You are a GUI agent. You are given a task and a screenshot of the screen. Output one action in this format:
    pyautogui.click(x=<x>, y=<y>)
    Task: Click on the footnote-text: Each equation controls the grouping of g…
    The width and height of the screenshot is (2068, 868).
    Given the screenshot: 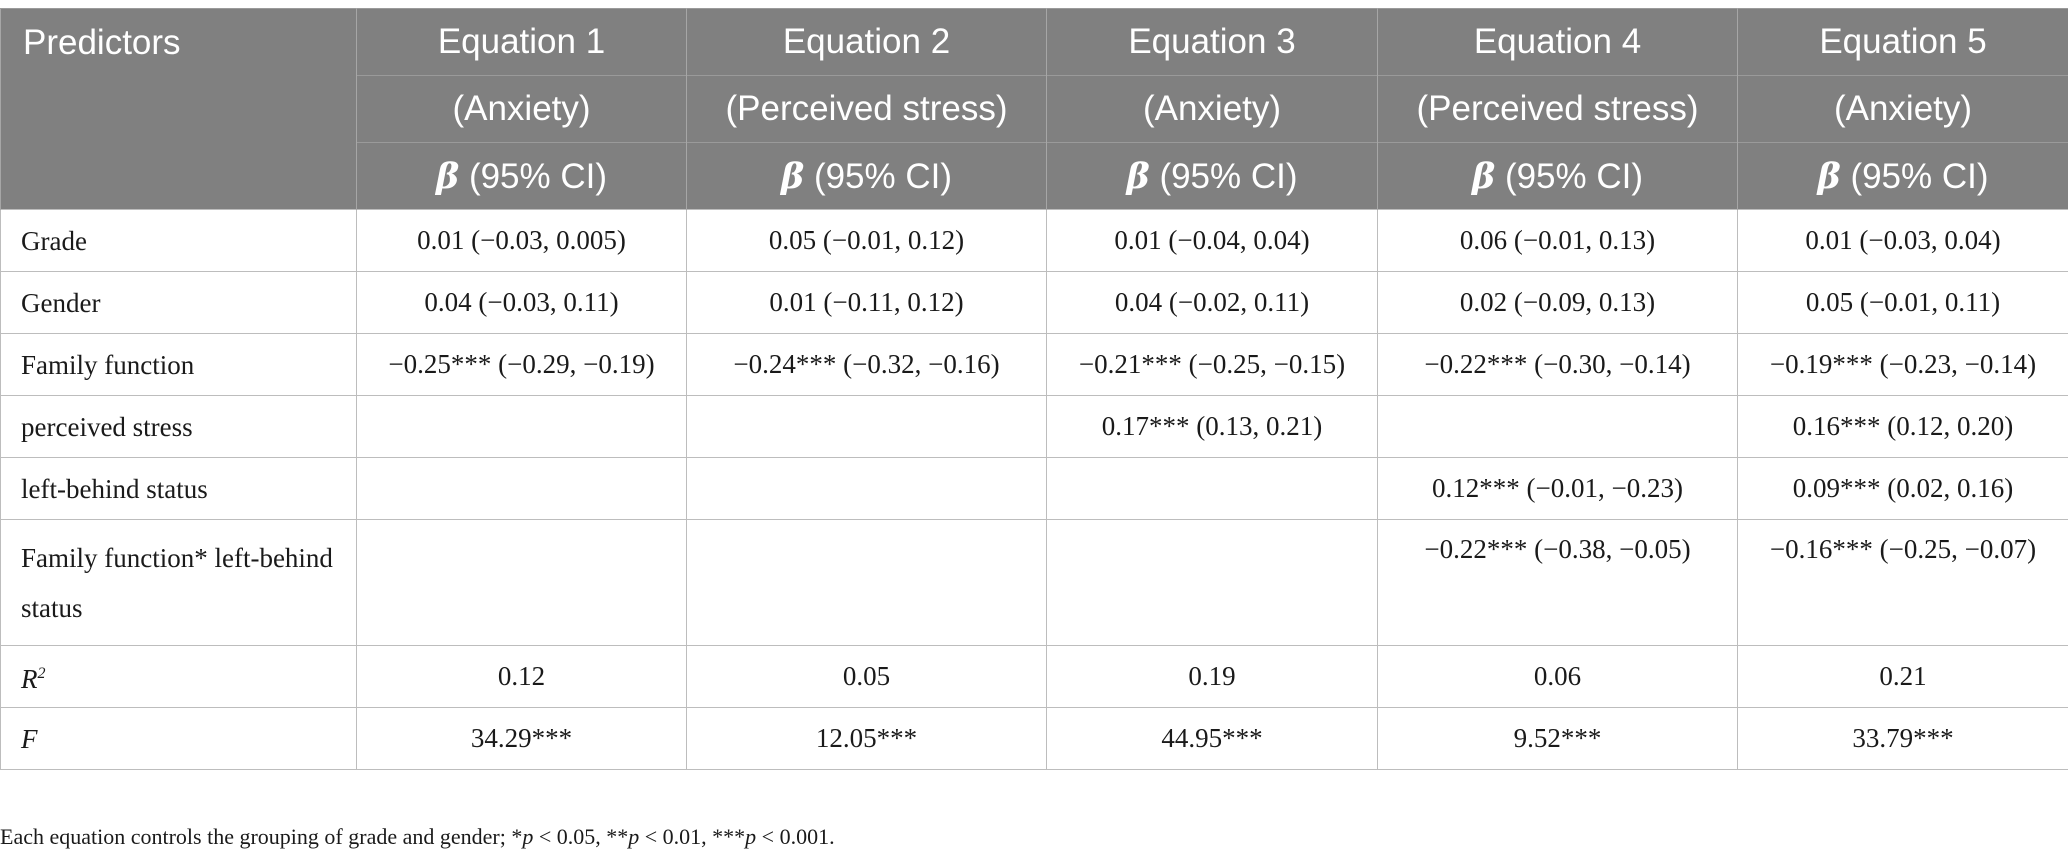 What is the action you would take?
    pyautogui.click(x=261, y=836)
    